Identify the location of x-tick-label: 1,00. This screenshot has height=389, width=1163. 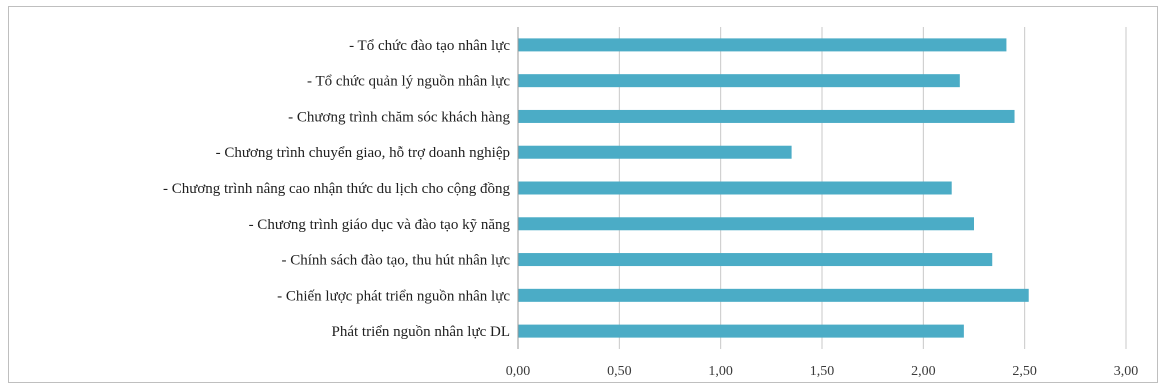
(720, 371).